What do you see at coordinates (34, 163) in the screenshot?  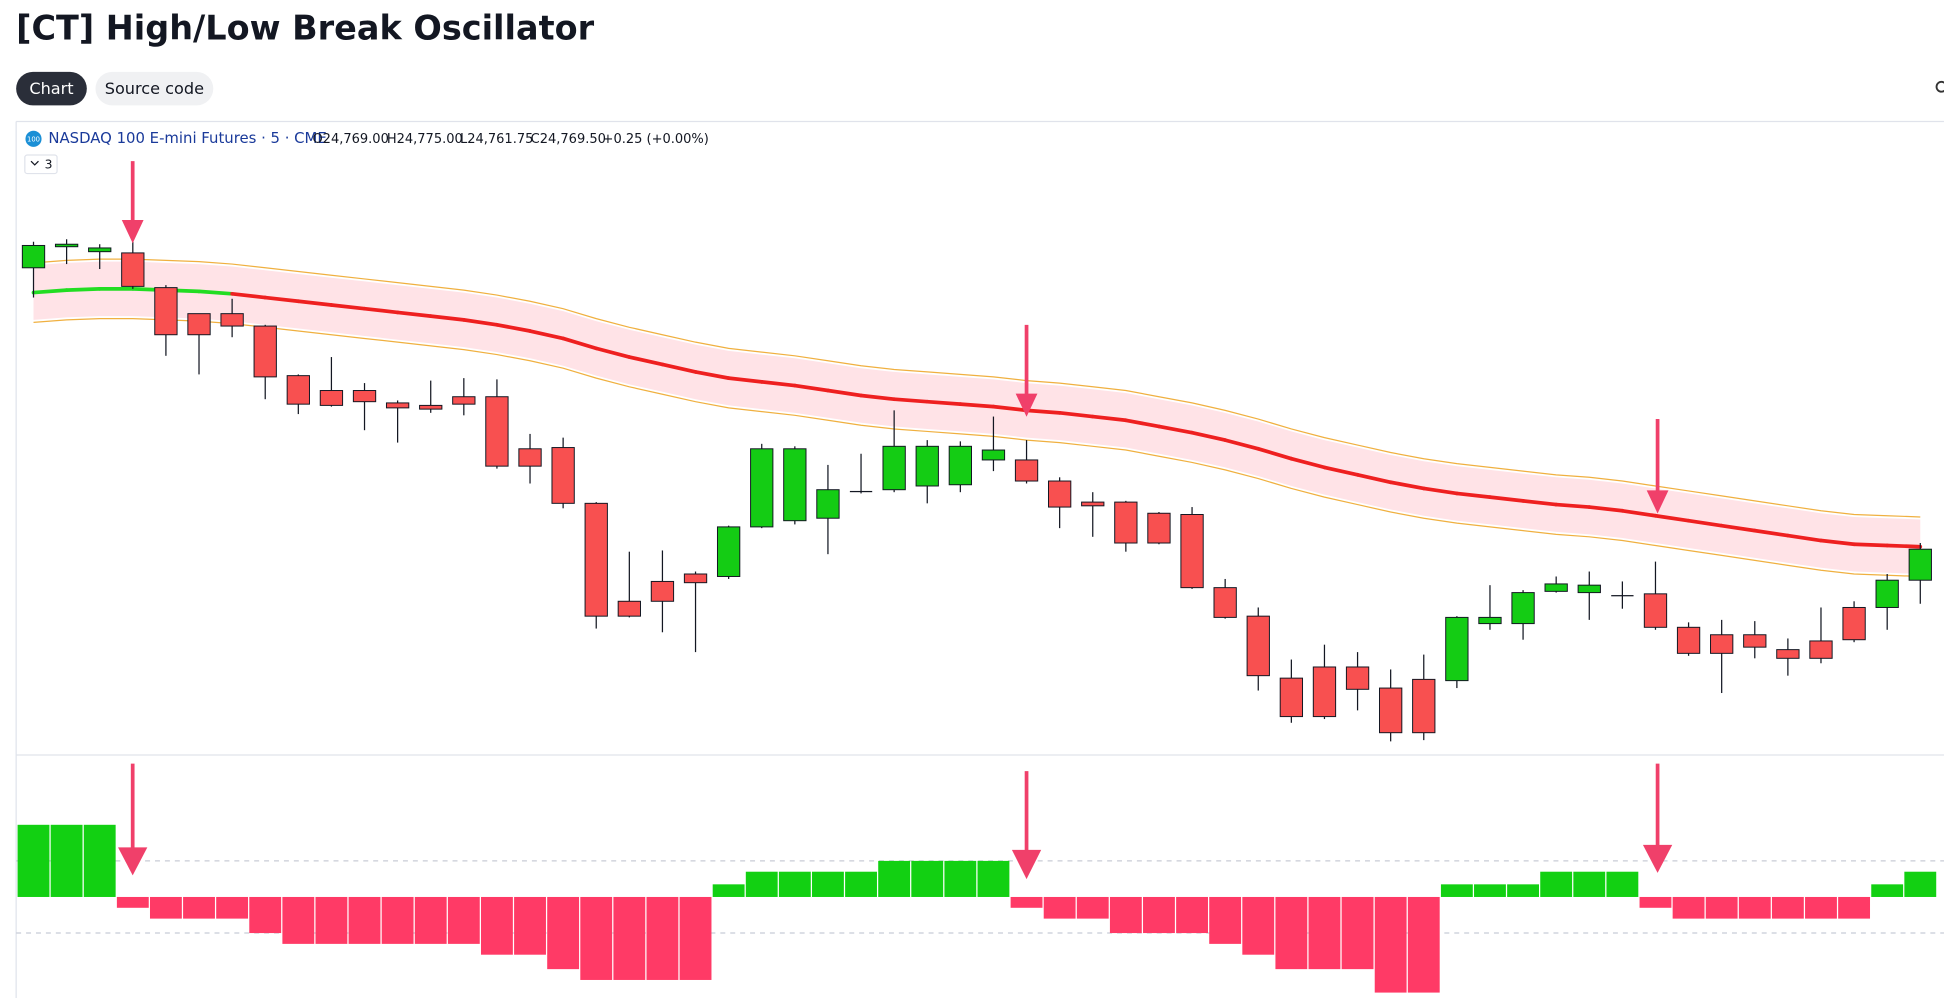 I see `chevron` at bounding box center [34, 163].